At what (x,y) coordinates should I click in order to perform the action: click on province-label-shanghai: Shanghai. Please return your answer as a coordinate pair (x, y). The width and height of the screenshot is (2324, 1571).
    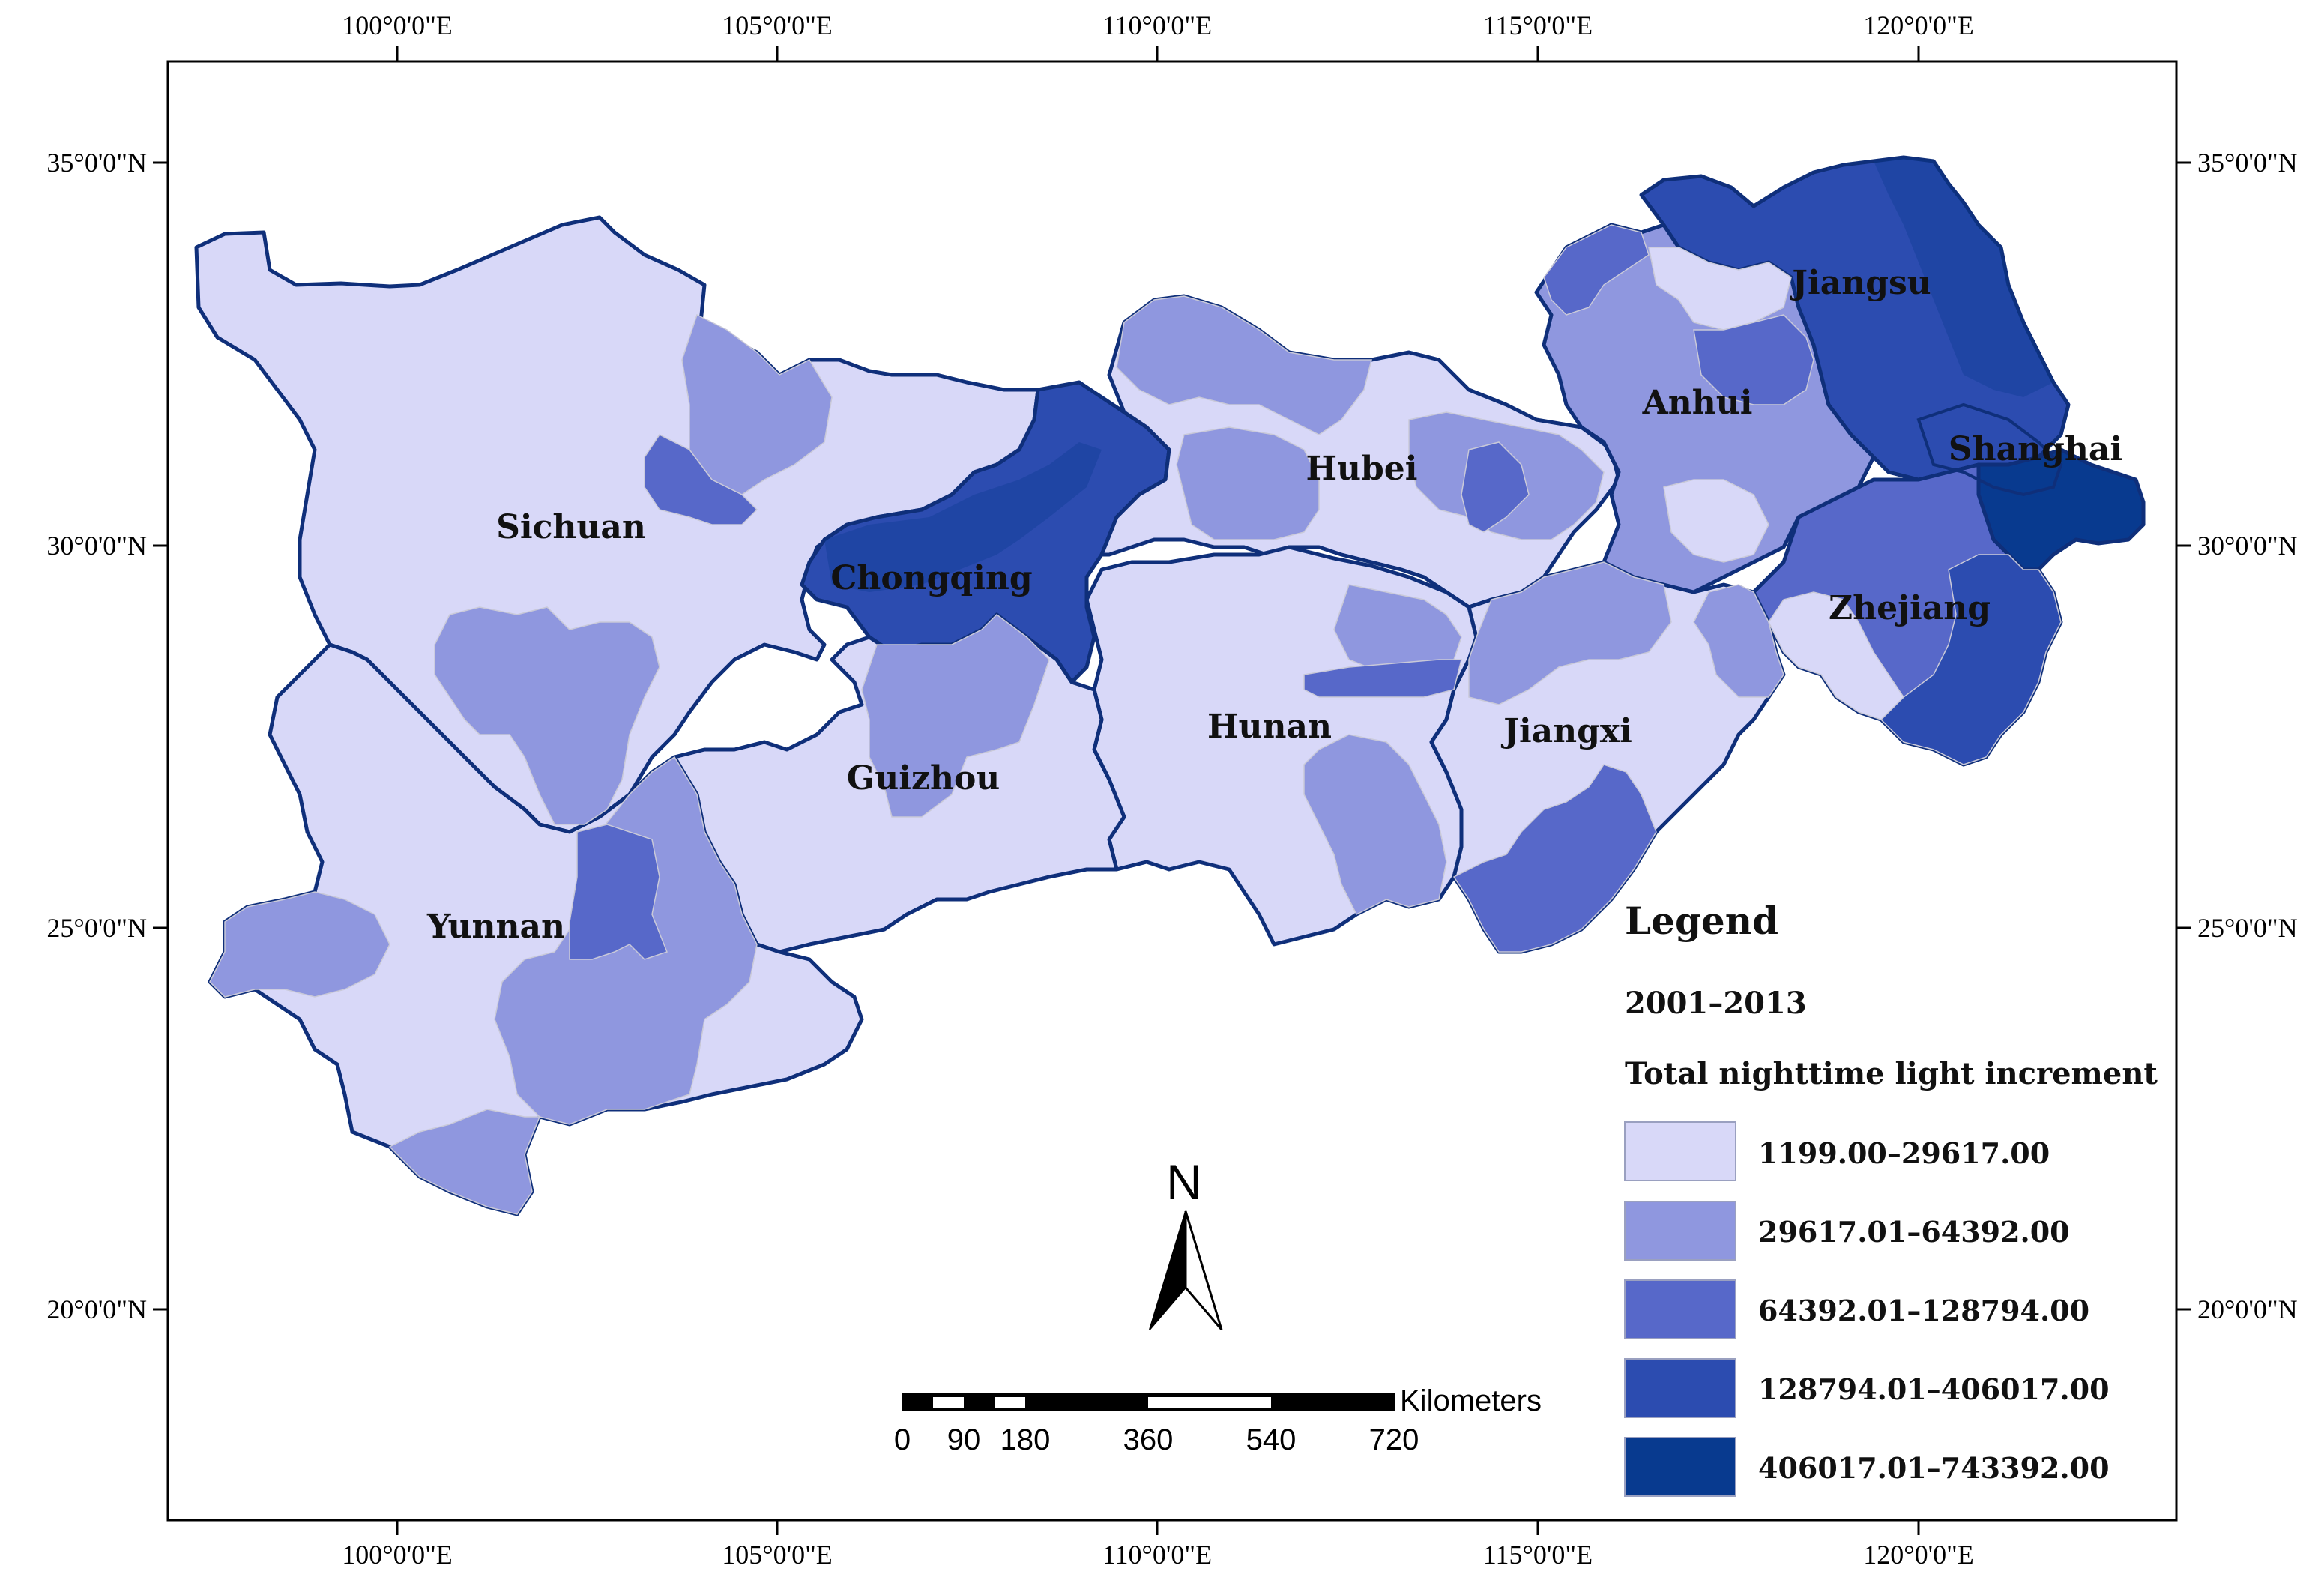
    Looking at the image, I should click on (2035, 449).